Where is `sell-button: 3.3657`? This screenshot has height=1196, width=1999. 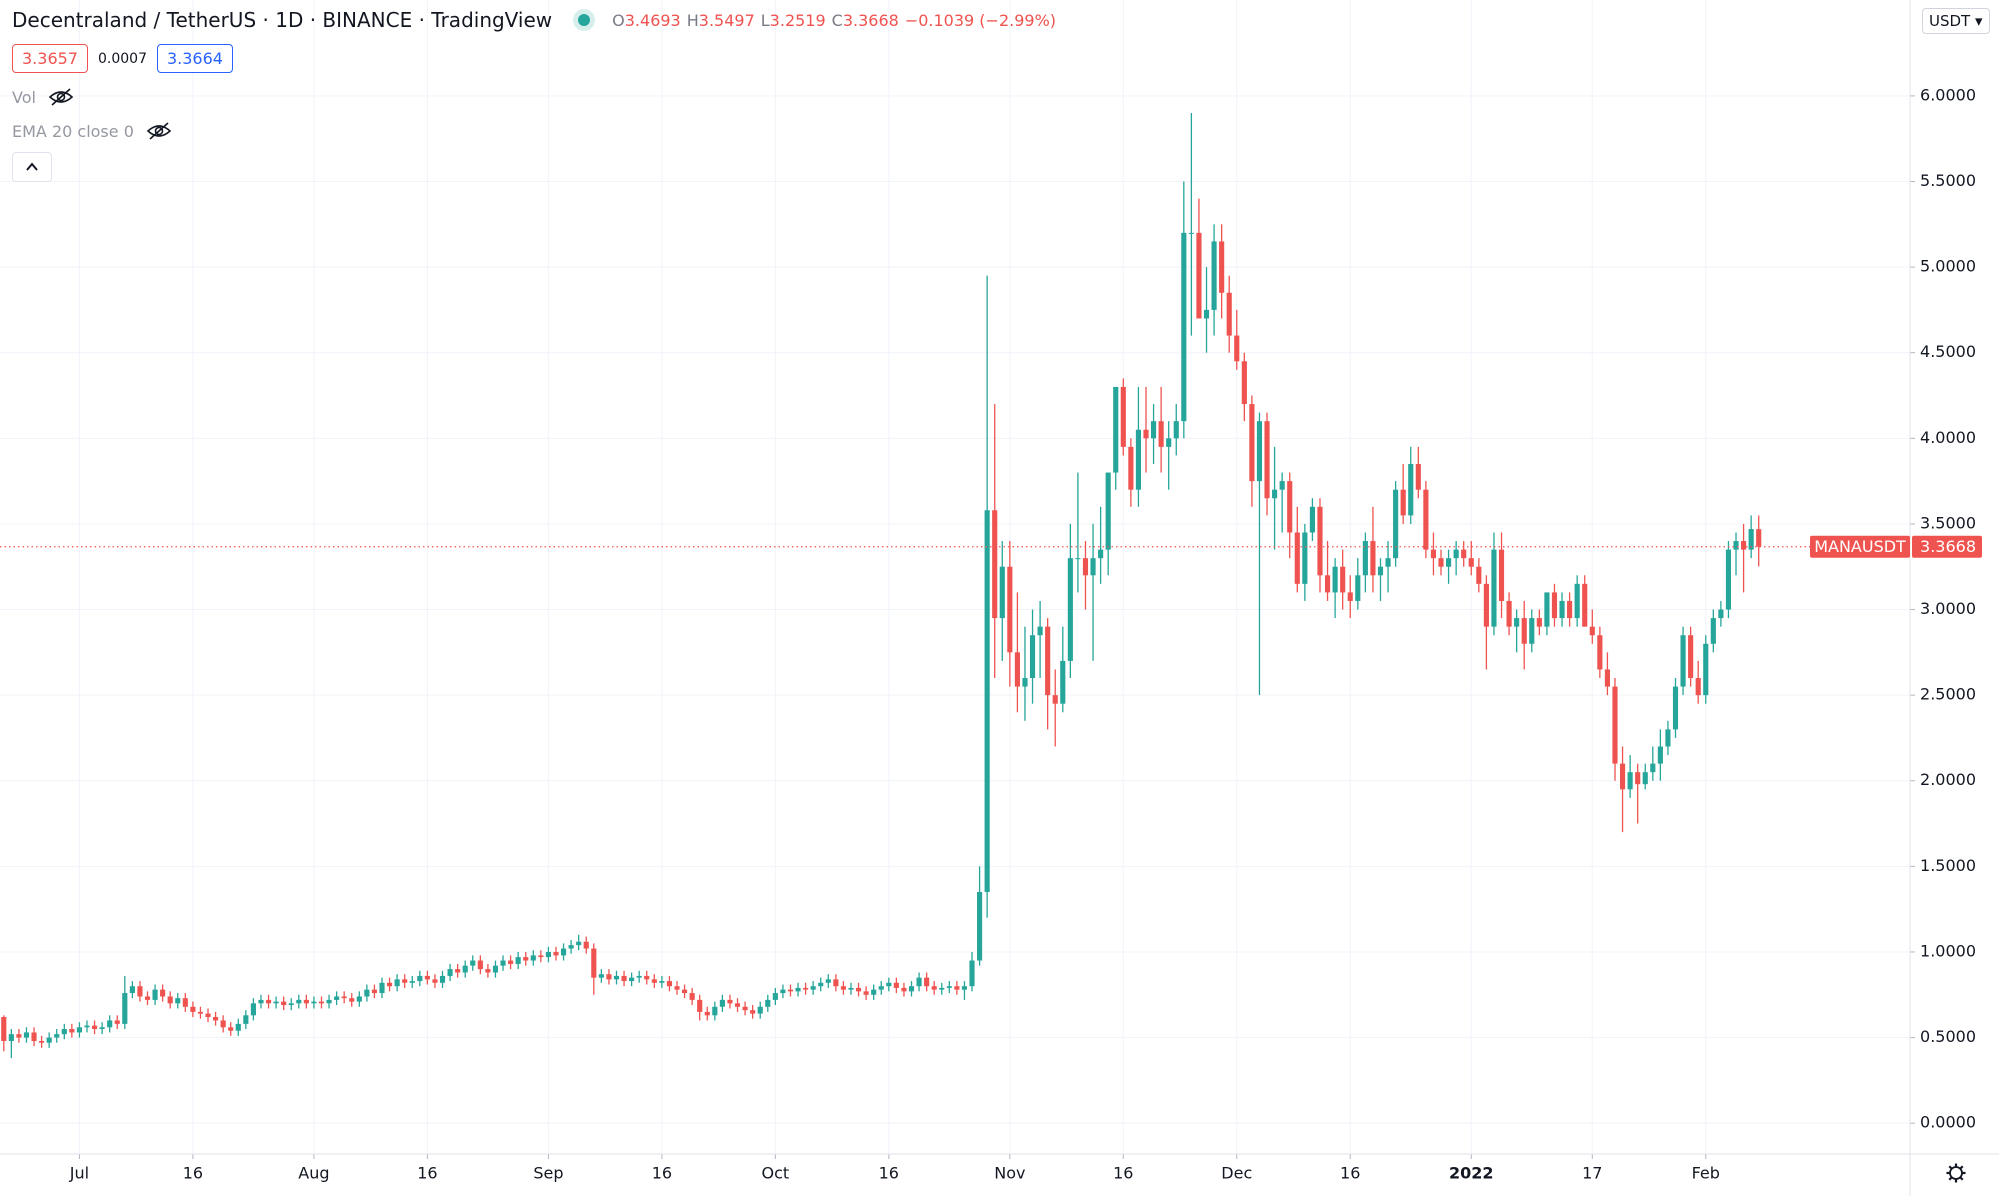
sell-button: 3.3657 is located at coordinates (50, 58).